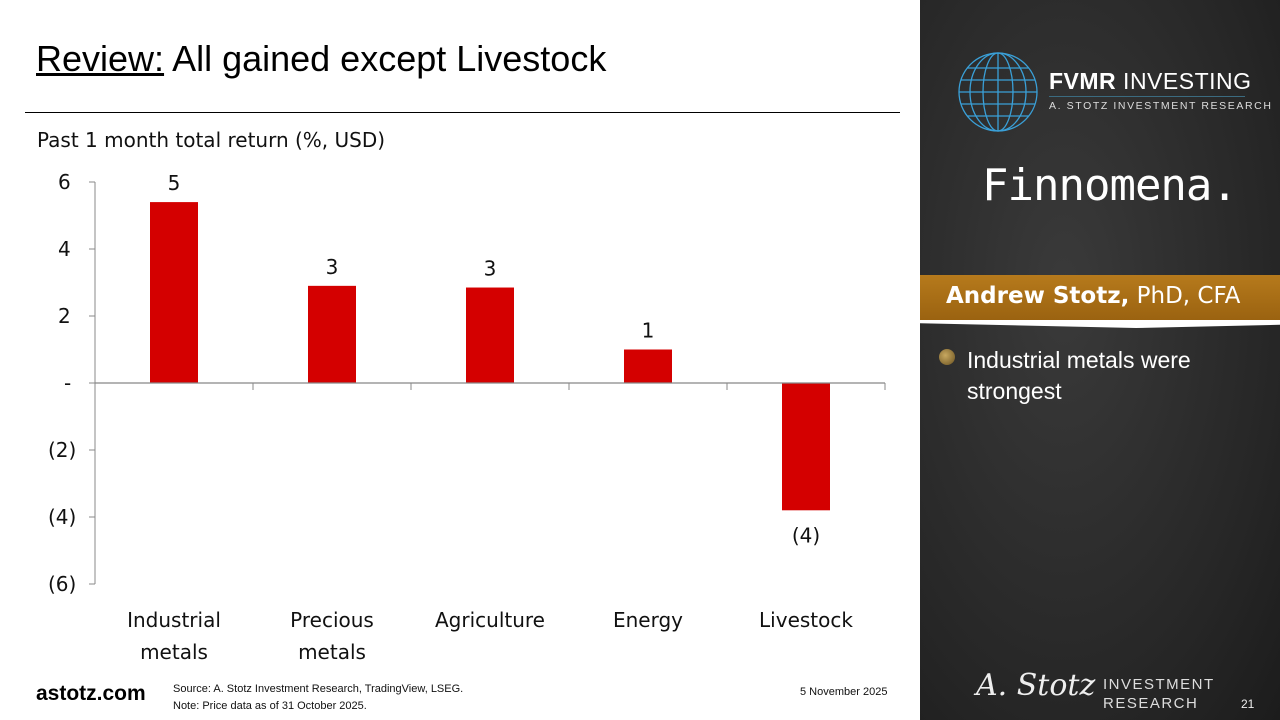 This screenshot has width=1280, height=720. Describe the element at coordinates (211, 140) in the screenshot. I see `chart-title: Past 1 month total return (%, USD)` at that location.